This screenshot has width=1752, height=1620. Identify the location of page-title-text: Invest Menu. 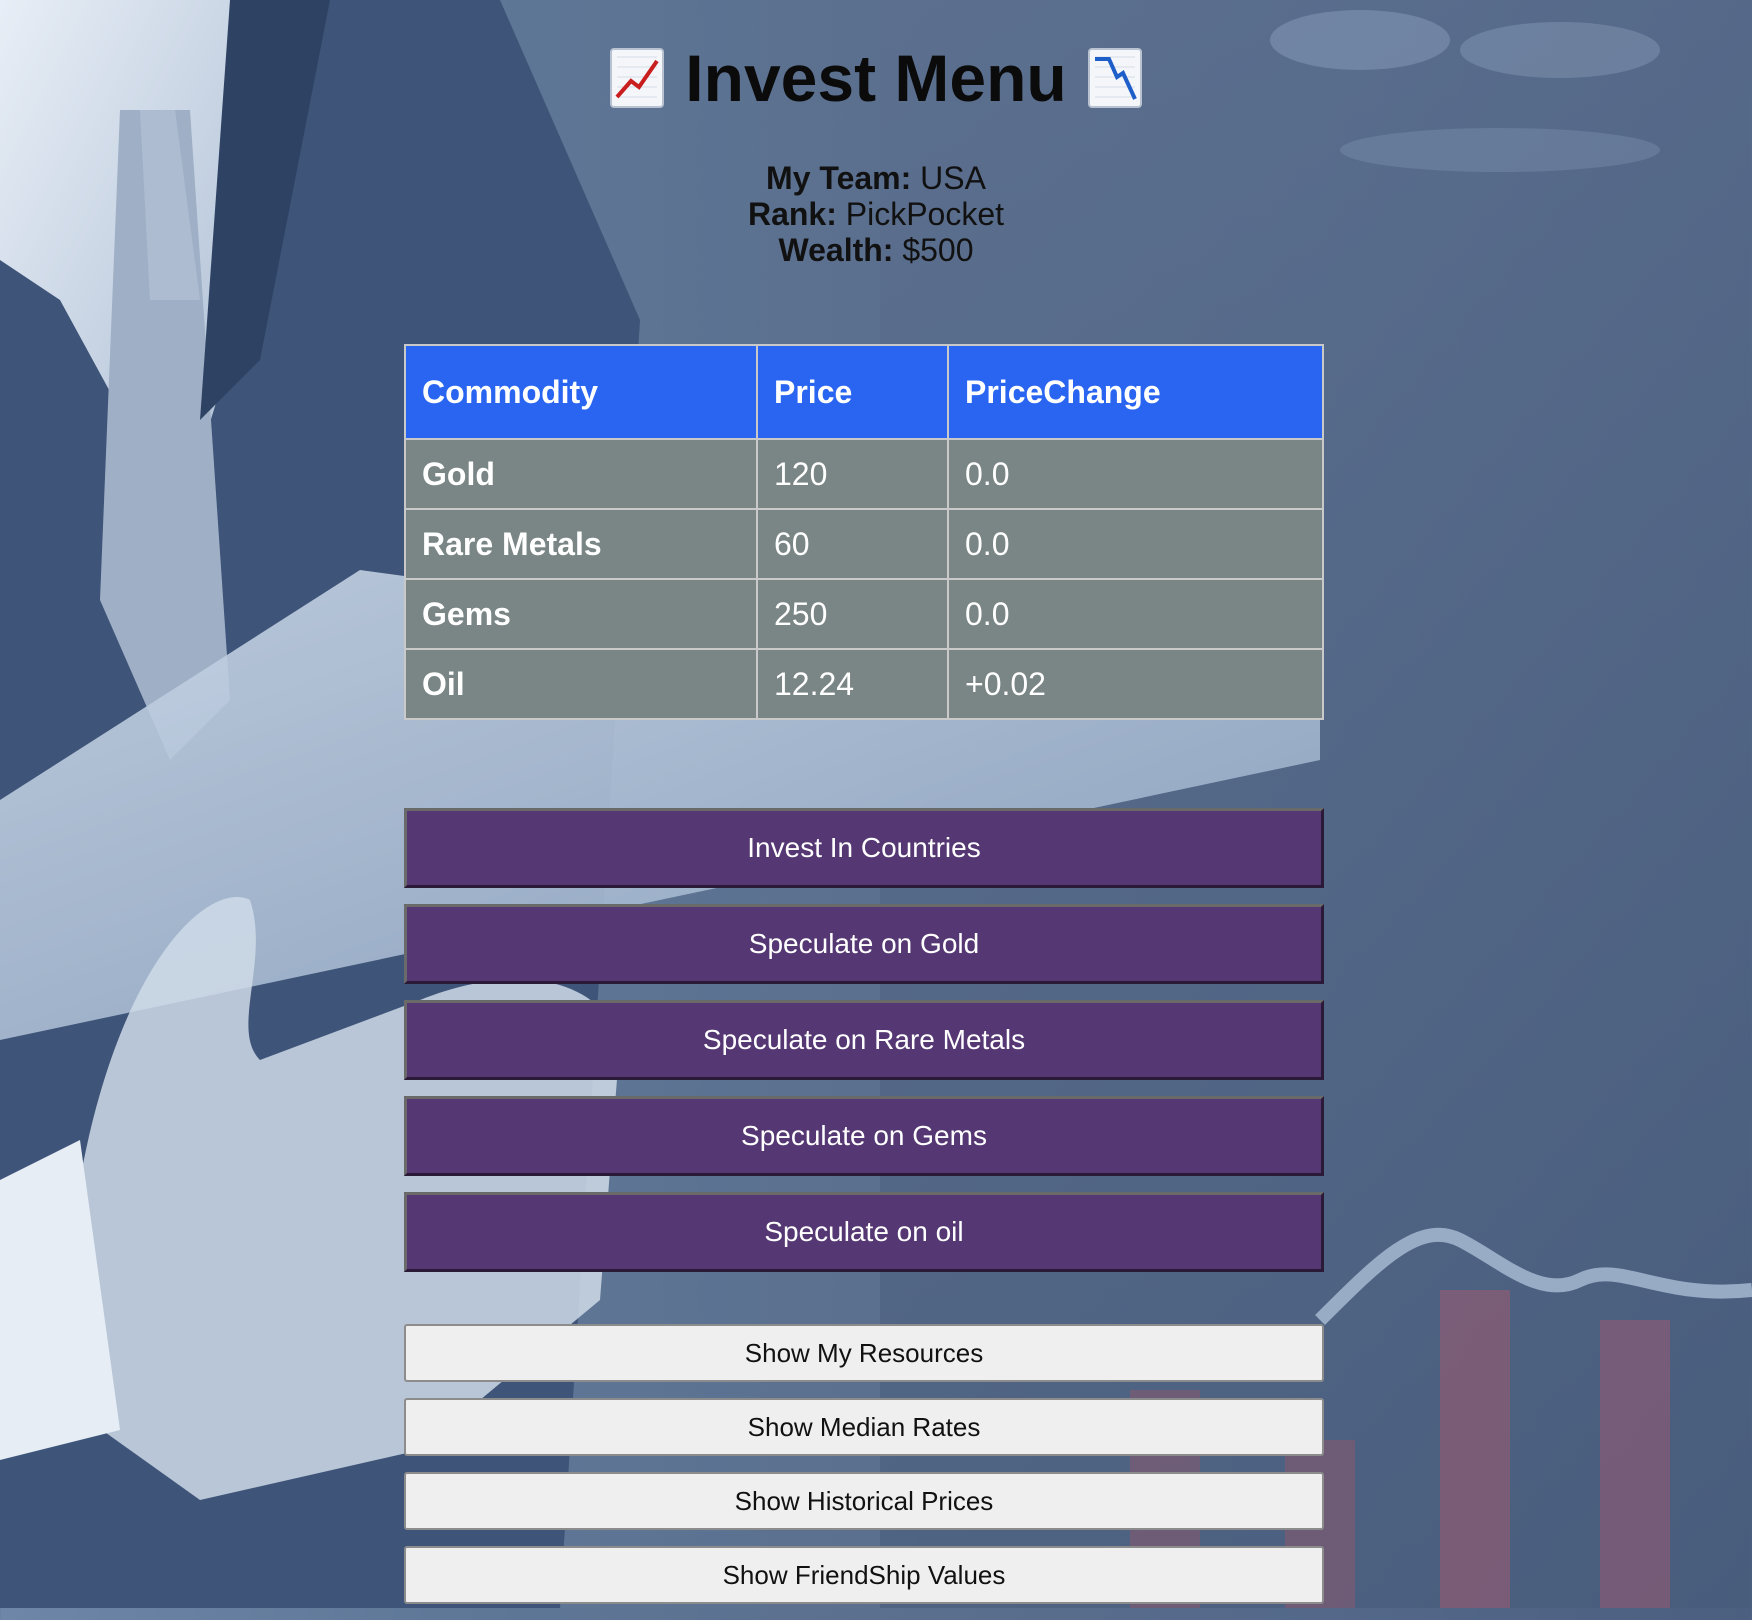
(876, 78).